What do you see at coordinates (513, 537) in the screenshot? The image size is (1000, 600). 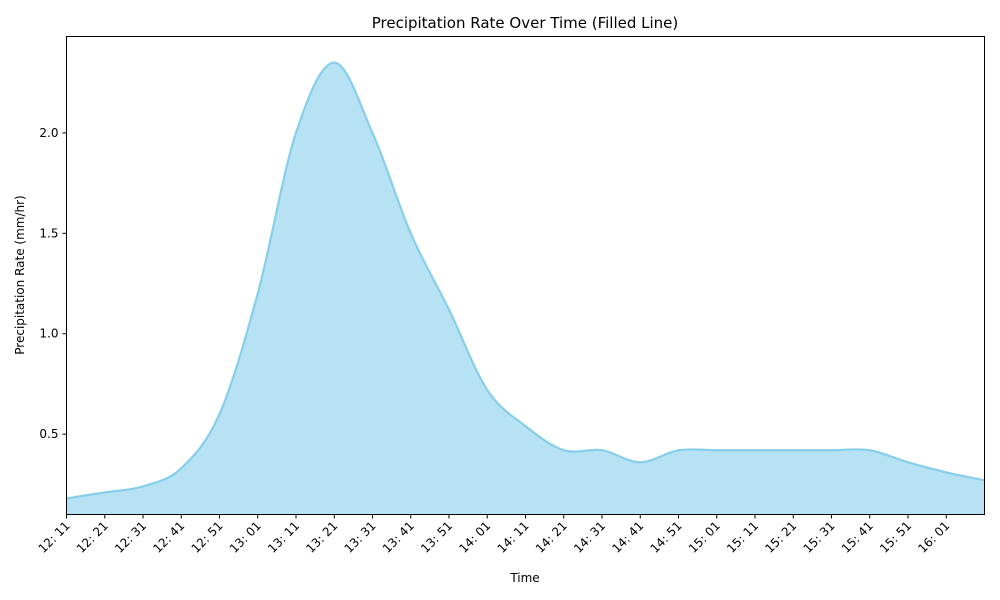 I see `x-tick-label: 14: 11` at bounding box center [513, 537].